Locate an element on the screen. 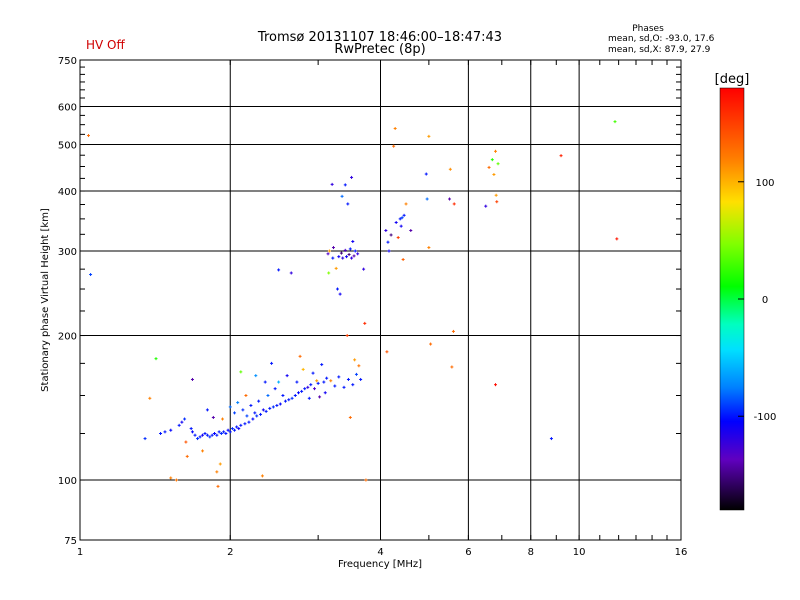 The image size is (800, 600). colorbar-tick-label: 100 is located at coordinates (764, 183).